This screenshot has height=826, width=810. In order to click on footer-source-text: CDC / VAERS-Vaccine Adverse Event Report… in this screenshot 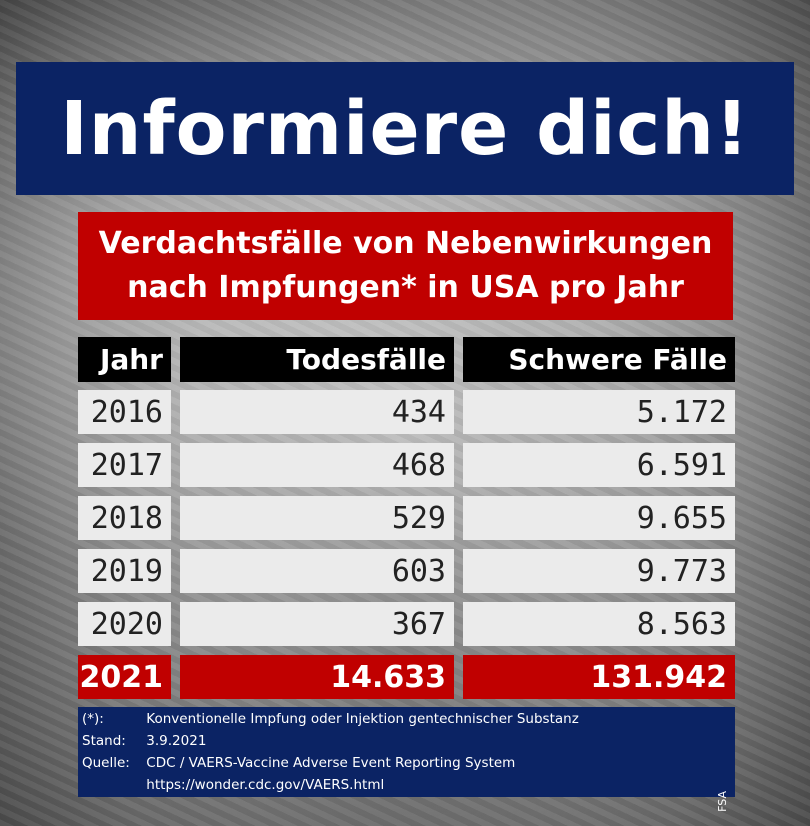, I will do `click(331, 763)`.